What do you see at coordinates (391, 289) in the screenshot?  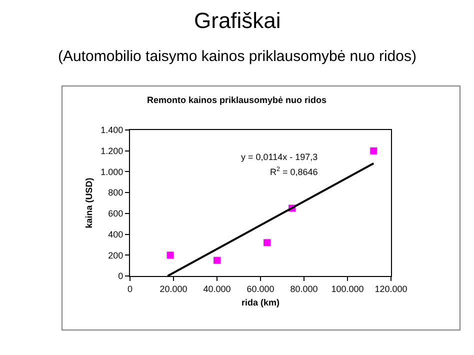 I see `x-tick-label: 120.000` at bounding box center [391, 289].